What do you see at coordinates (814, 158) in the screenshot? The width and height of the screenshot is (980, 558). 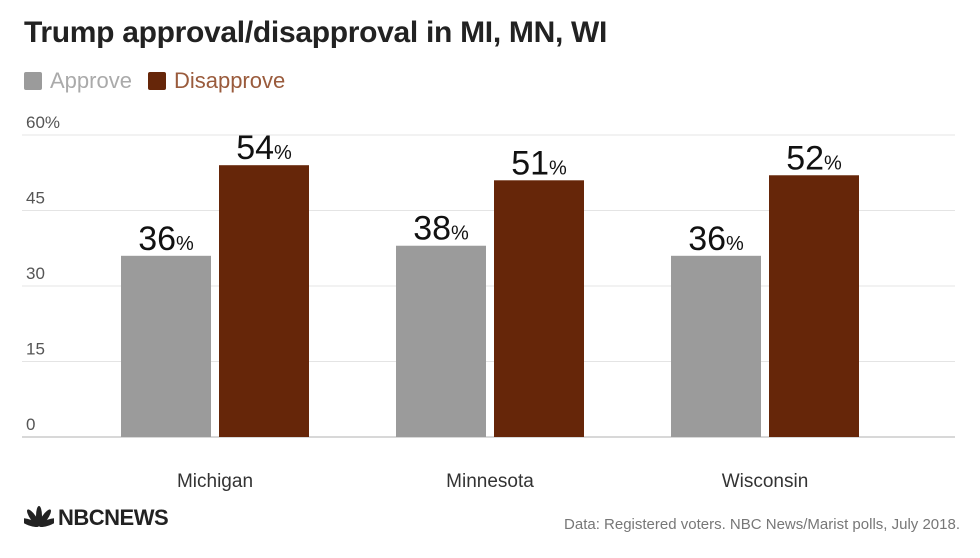 I see `data-label: 52%` at bounding box center [814, 158].